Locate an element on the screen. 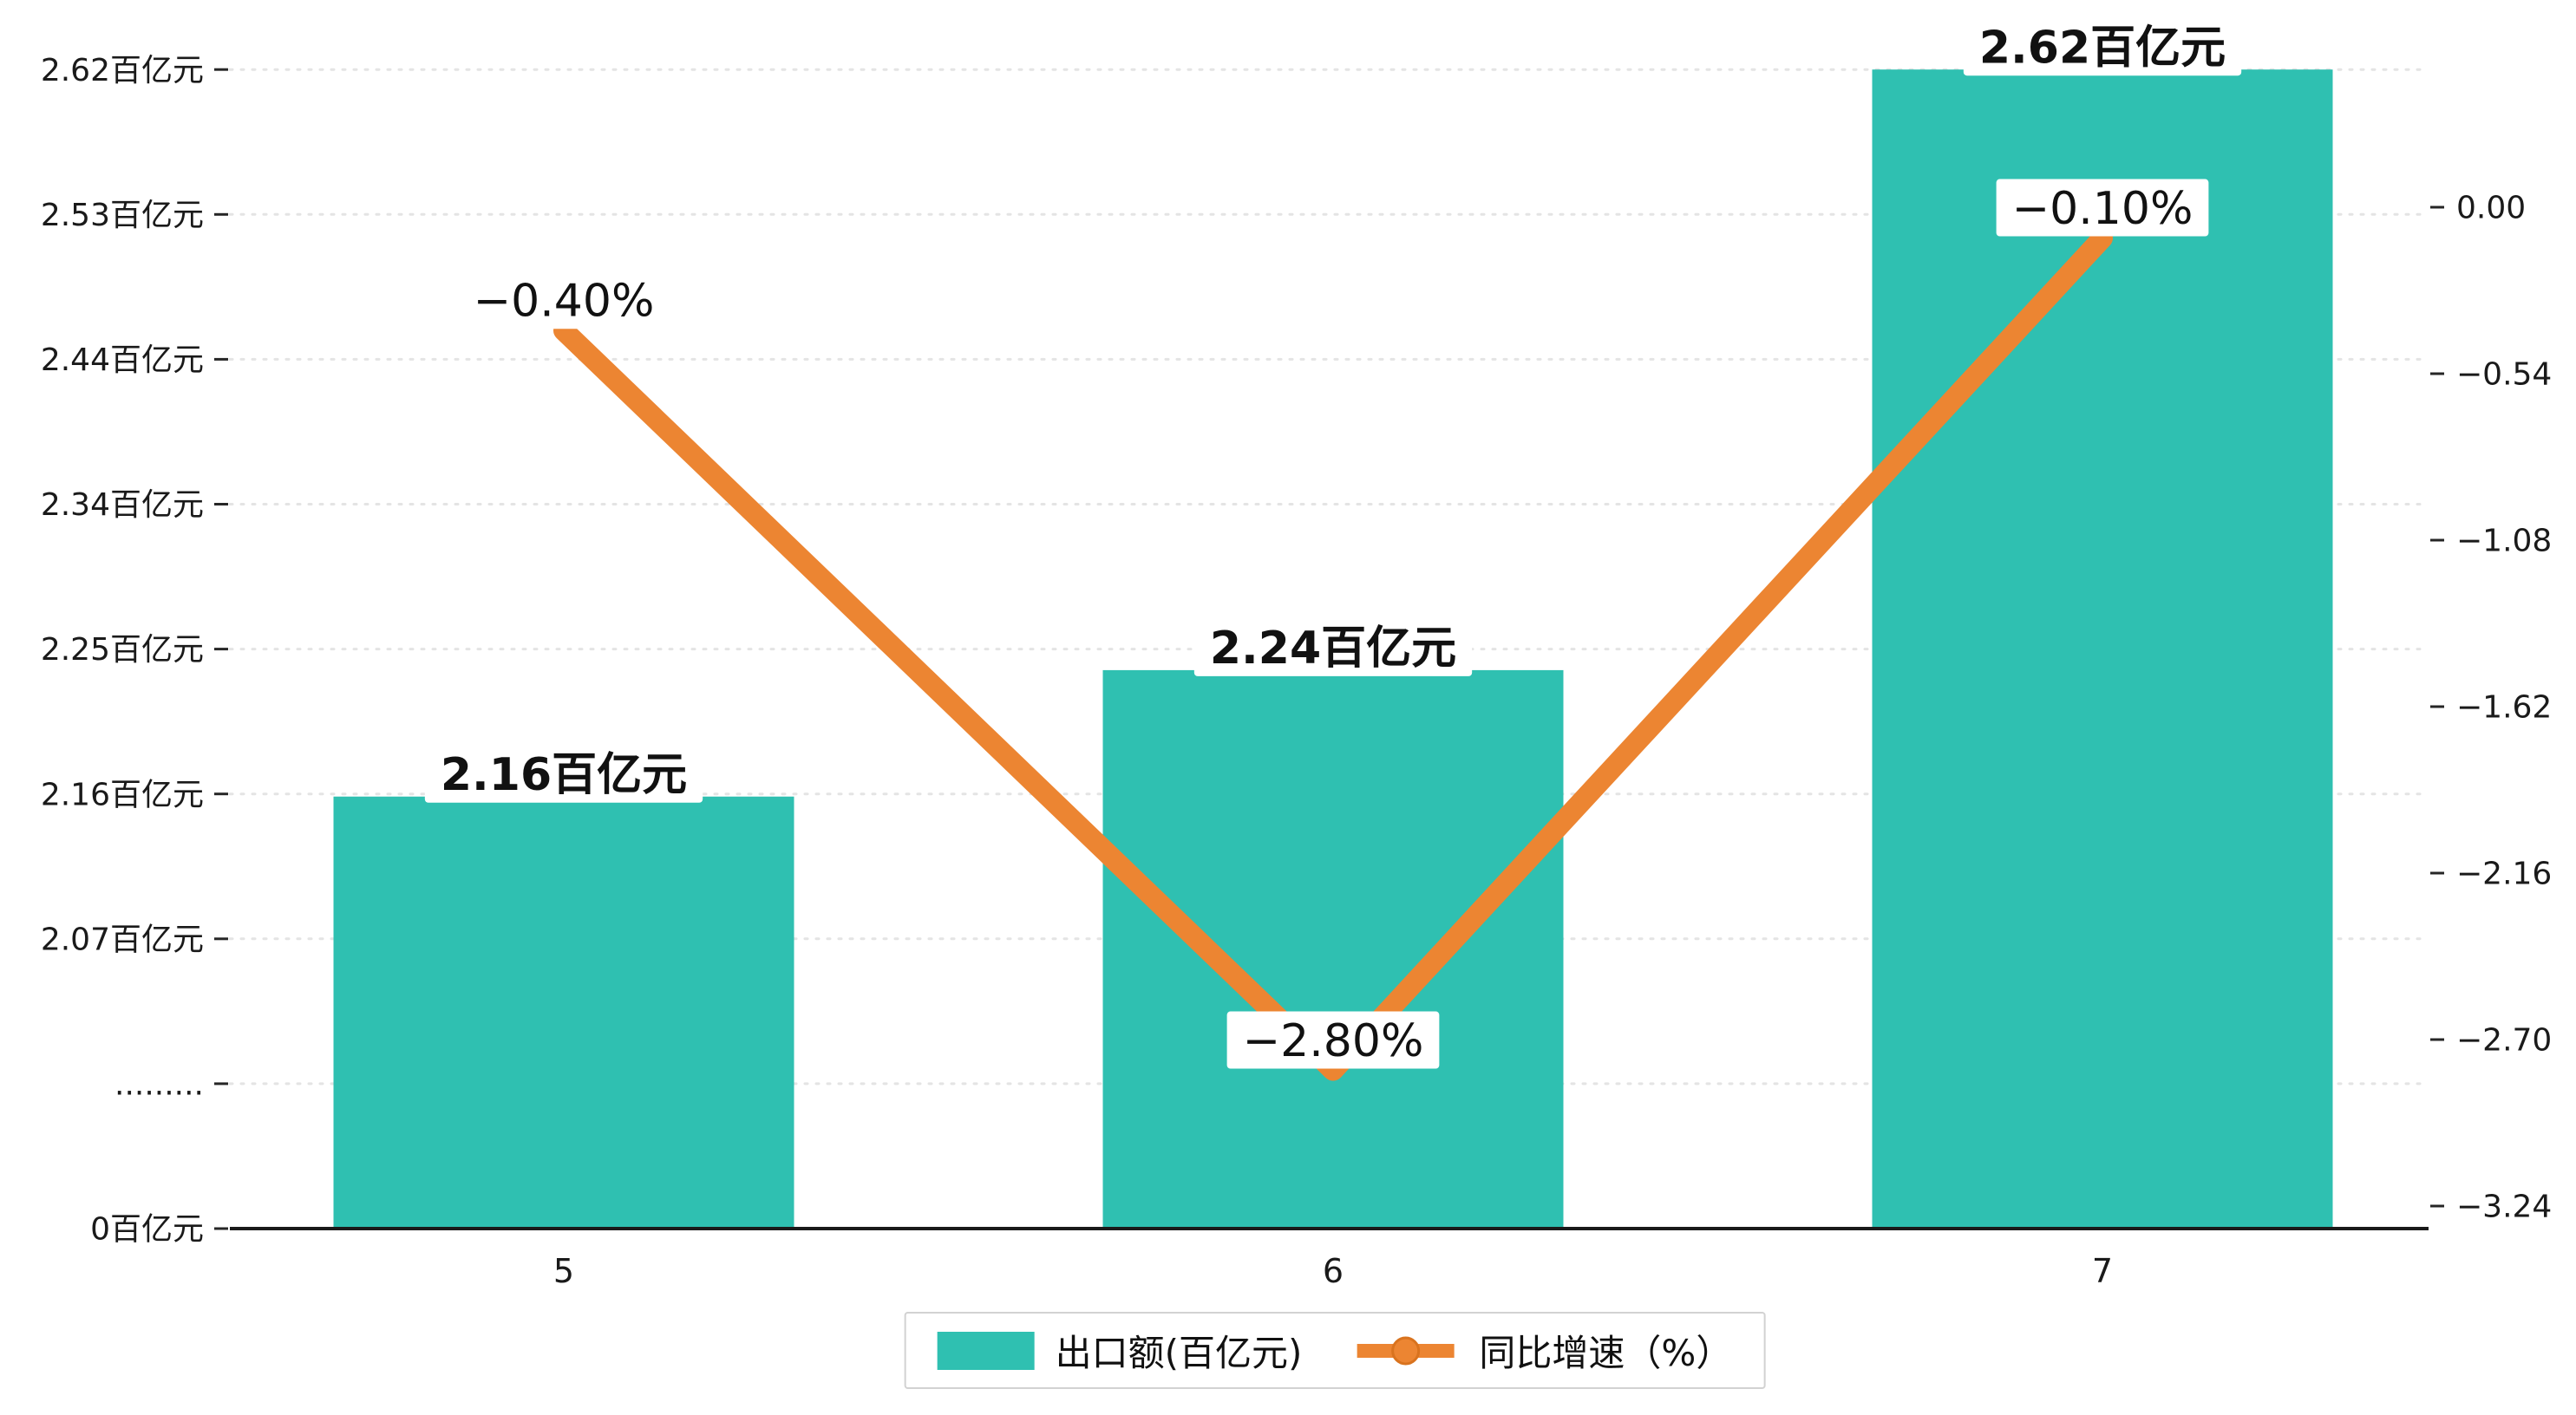 The width and height of the screenshot is (2576, 1415). right-tick-label: −2.16 is located at coordinates (2504, 874).